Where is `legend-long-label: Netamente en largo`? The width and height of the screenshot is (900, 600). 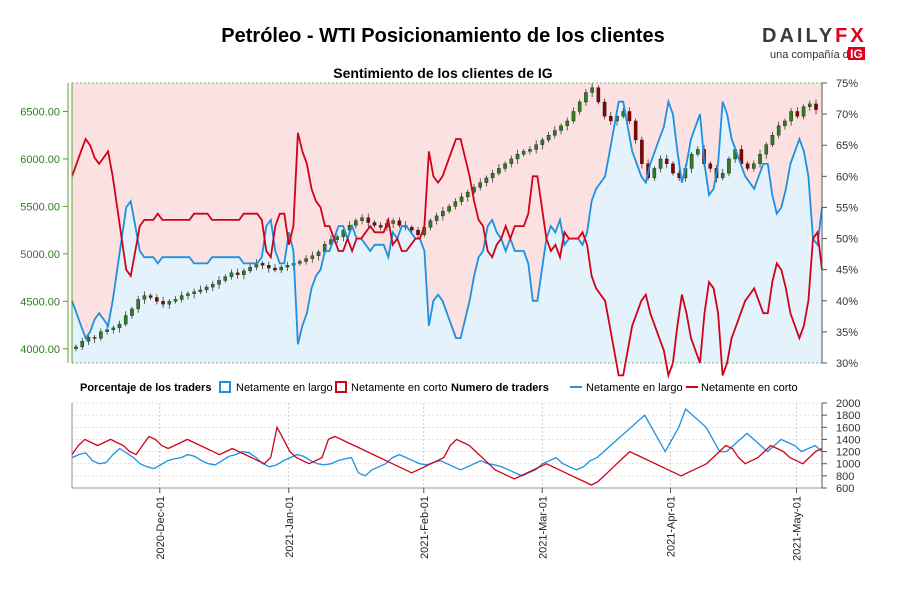
legend-long-label: Netamente en largo is located at coordinates (284, 388).